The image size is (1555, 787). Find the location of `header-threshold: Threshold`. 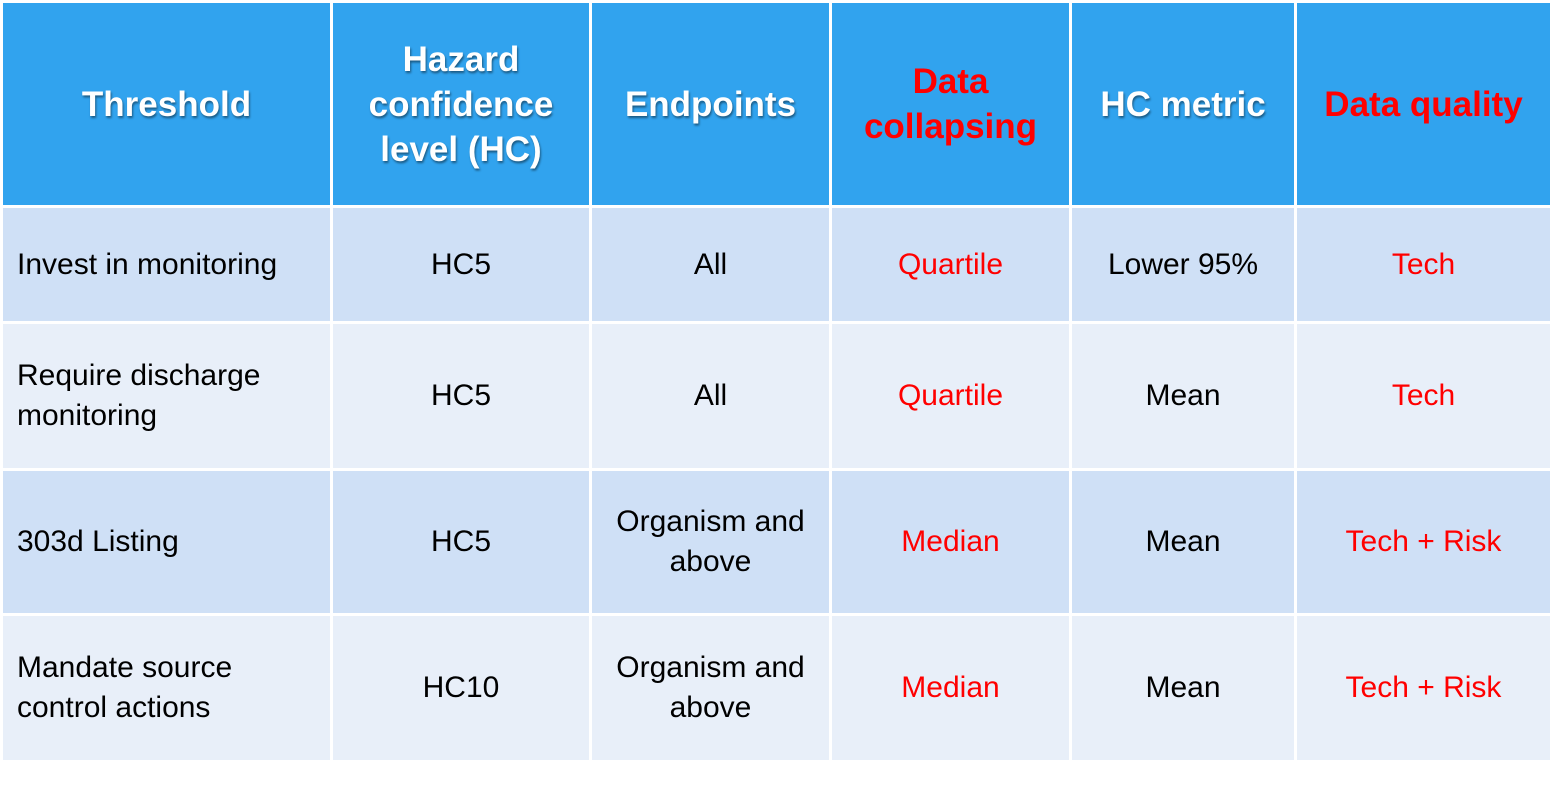

header-threshold: Threshold is located at coordinates (166, 104).